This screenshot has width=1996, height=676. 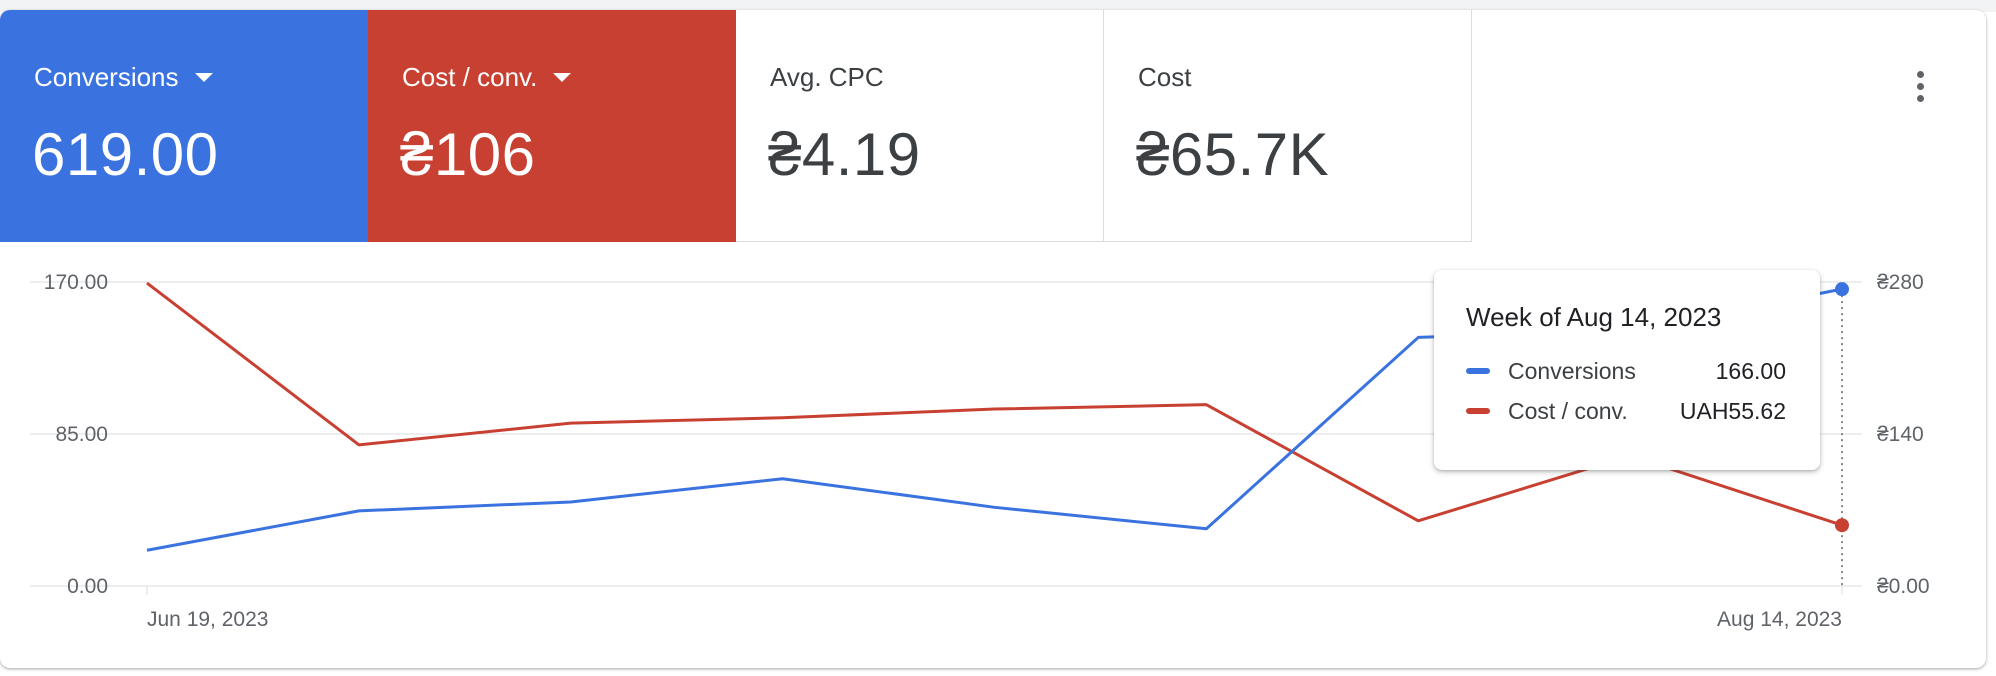 What do you see at coordinates (1568, 410) in the screenshot?
I see `tooltip-series-name: Cost / conv.` at bounding box center [1568, 410].